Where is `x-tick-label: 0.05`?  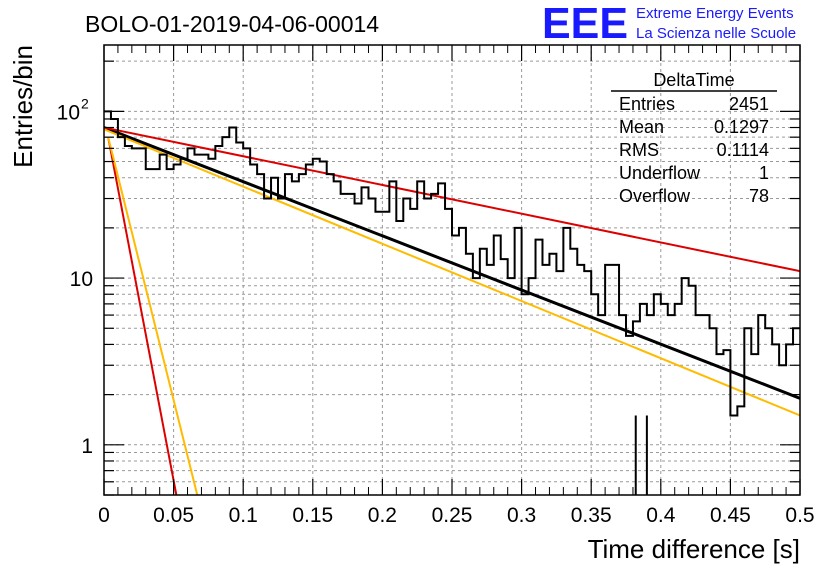 x-tick-label: 0.05 is located at coordinates (173, 515).